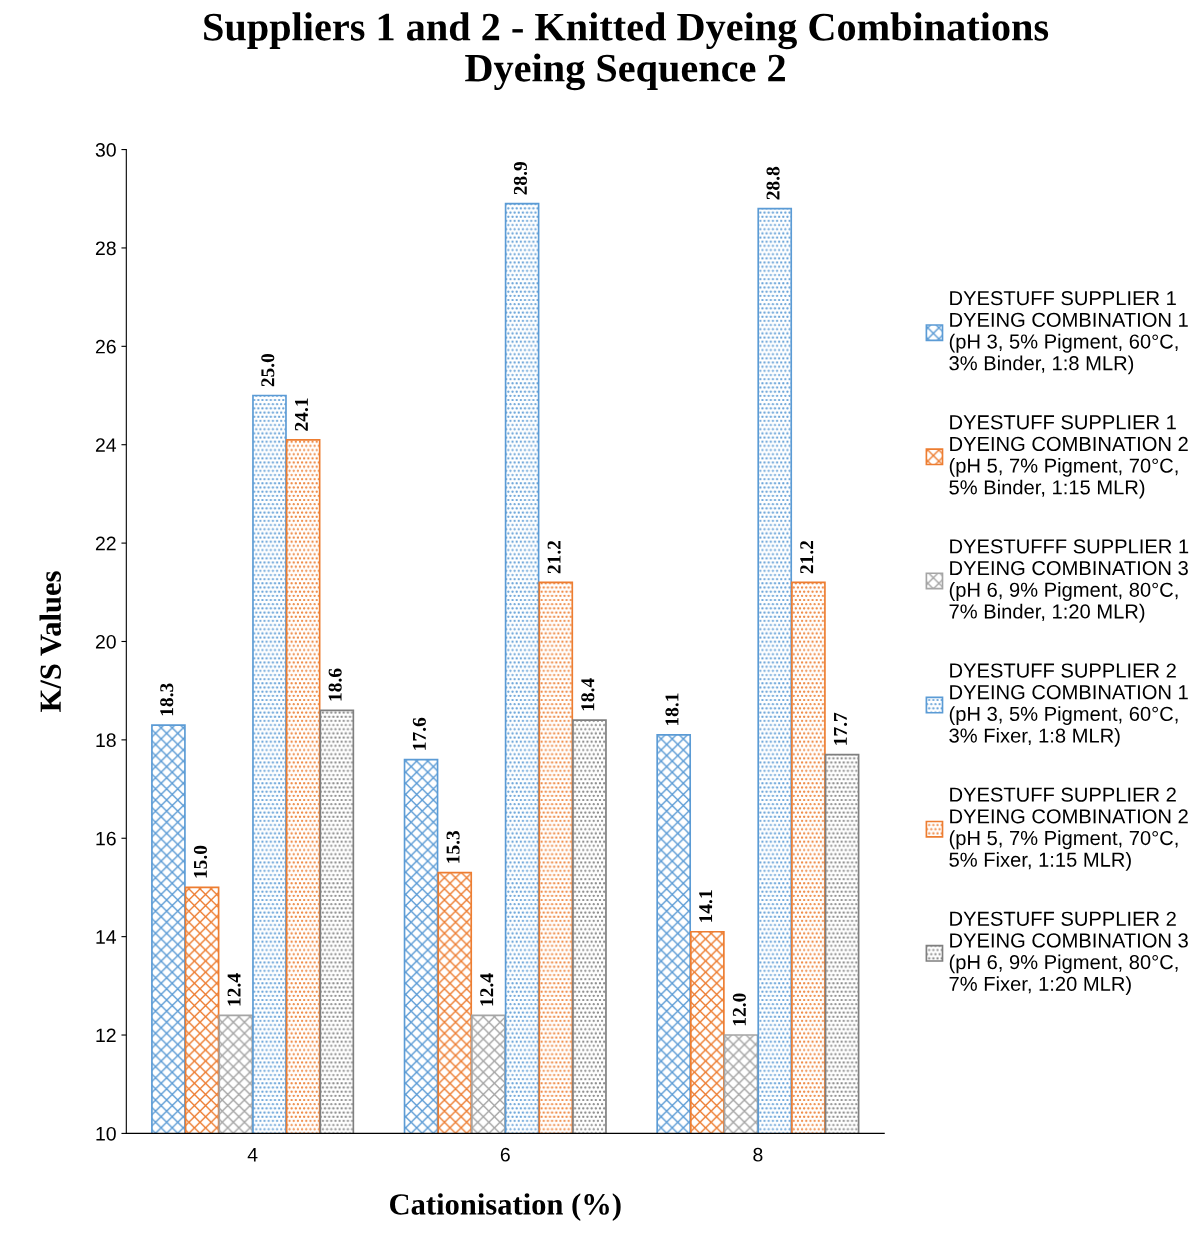  I want to click on y-tick-label: 30, so click(105, 150).